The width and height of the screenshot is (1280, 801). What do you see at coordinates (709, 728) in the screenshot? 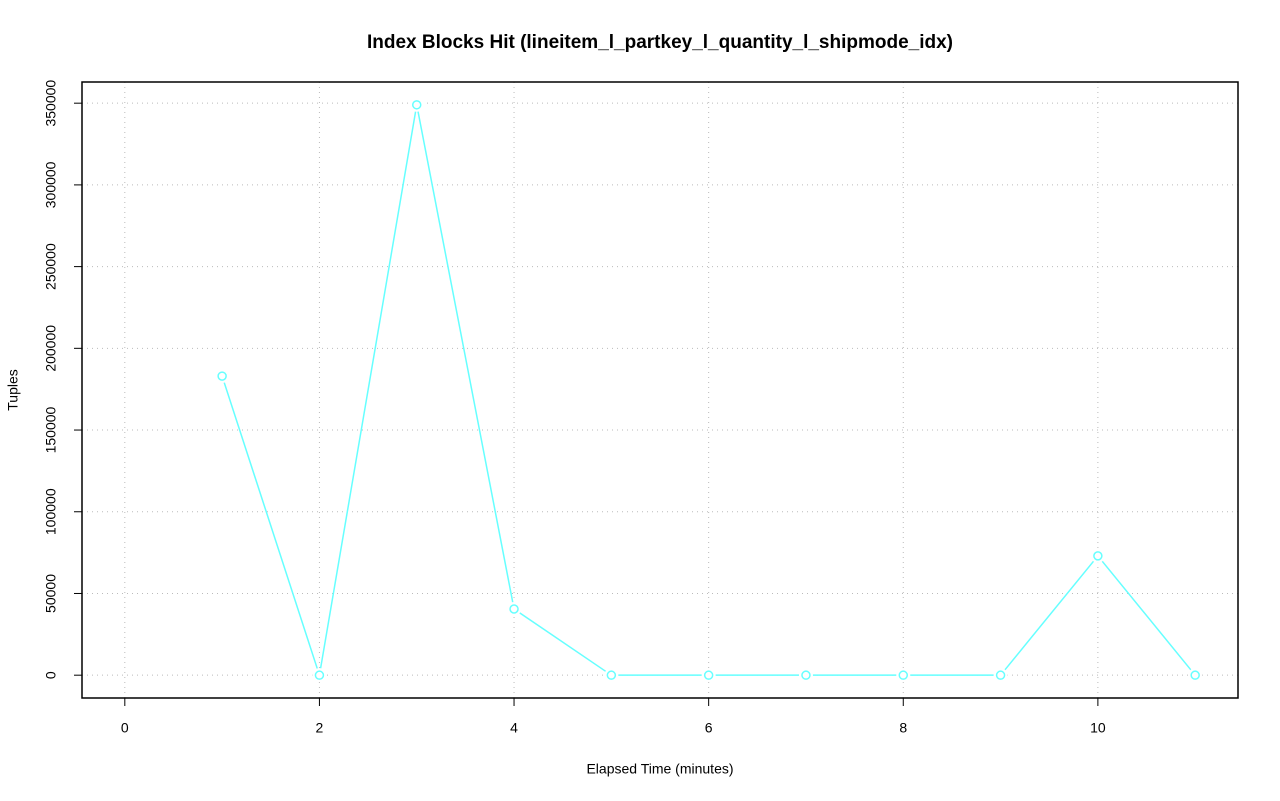
I see `x-tick-label: 6` at bounding box center [709, 728].